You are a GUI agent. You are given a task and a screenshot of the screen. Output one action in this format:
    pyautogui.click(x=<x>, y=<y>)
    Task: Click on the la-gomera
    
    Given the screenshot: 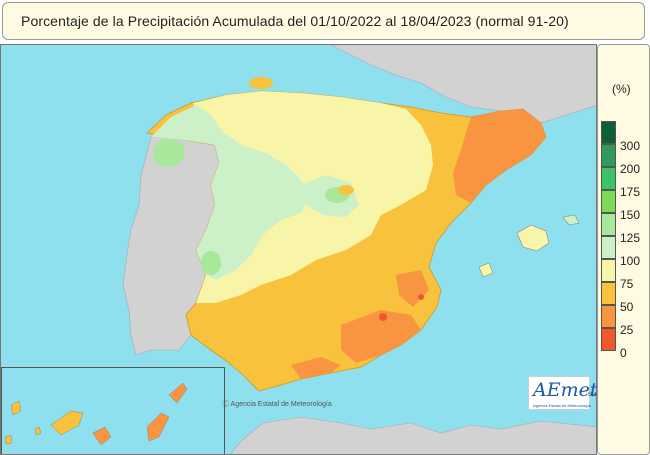 What is the action you would take?
    pyautogui.click(x=38, y=431)
    